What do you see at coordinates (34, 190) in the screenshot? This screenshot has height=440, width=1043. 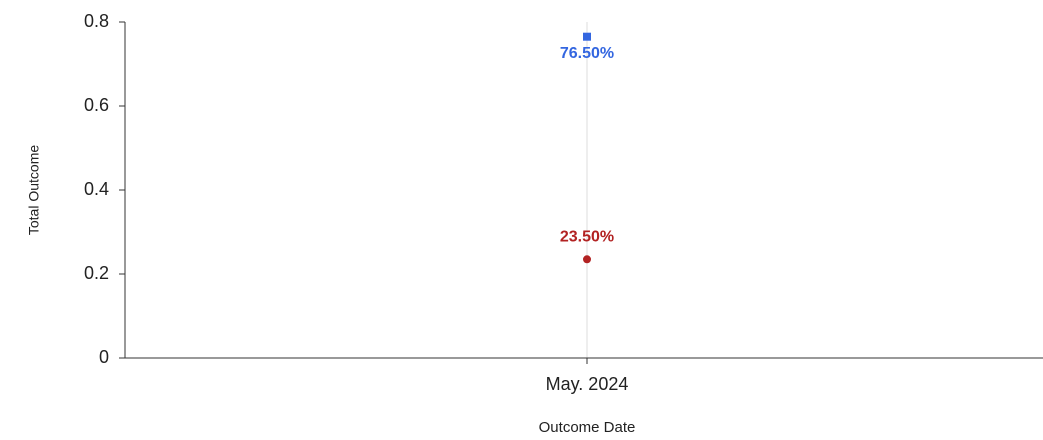 I see `y-axis-title: Total Outcome` at bounding box center [34, 190].